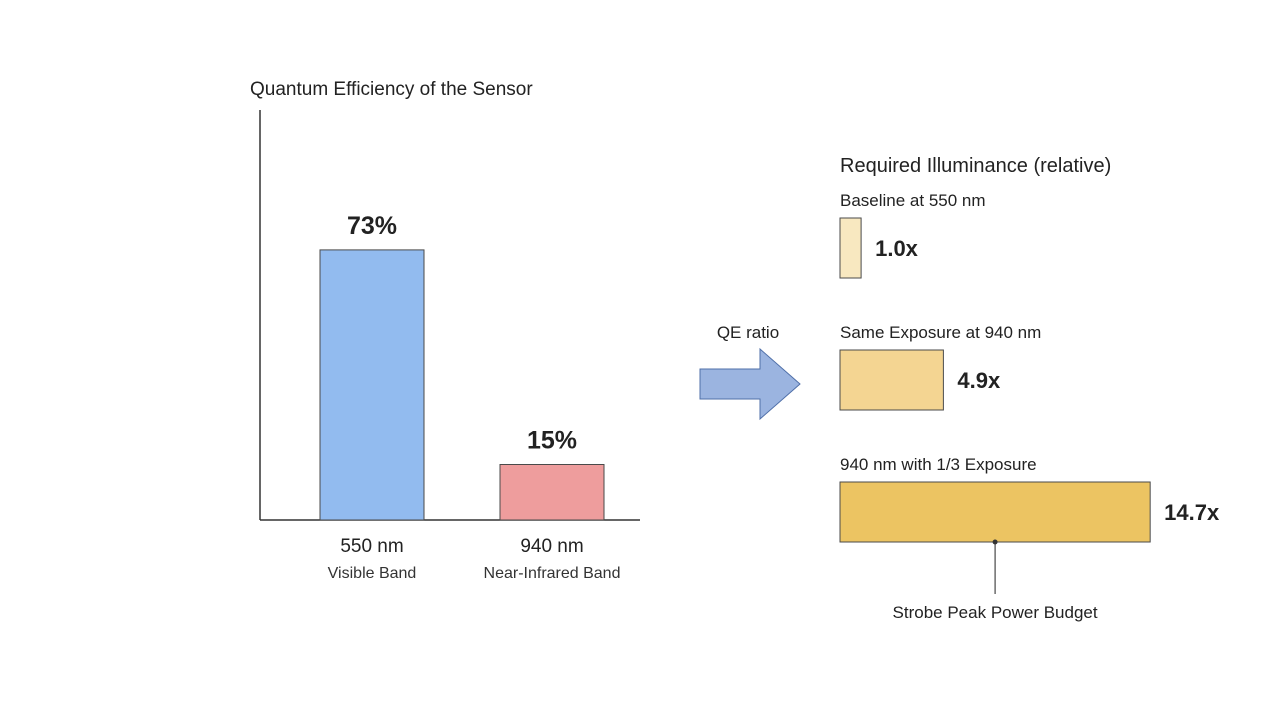  I want to click on annotation-dot, so click(995, 542).